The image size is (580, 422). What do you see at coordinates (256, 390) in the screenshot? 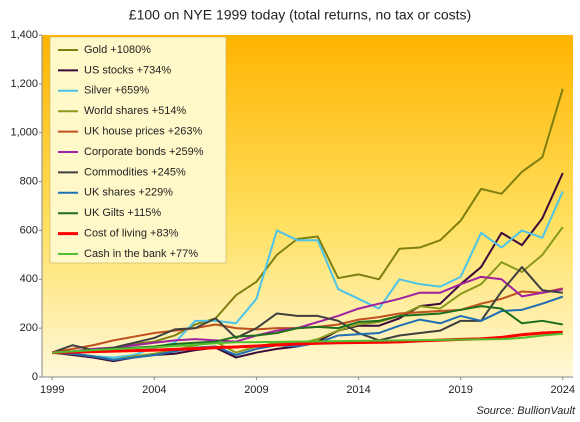
I see `x-tick-label: 2009` at bounding box center [256, 390].